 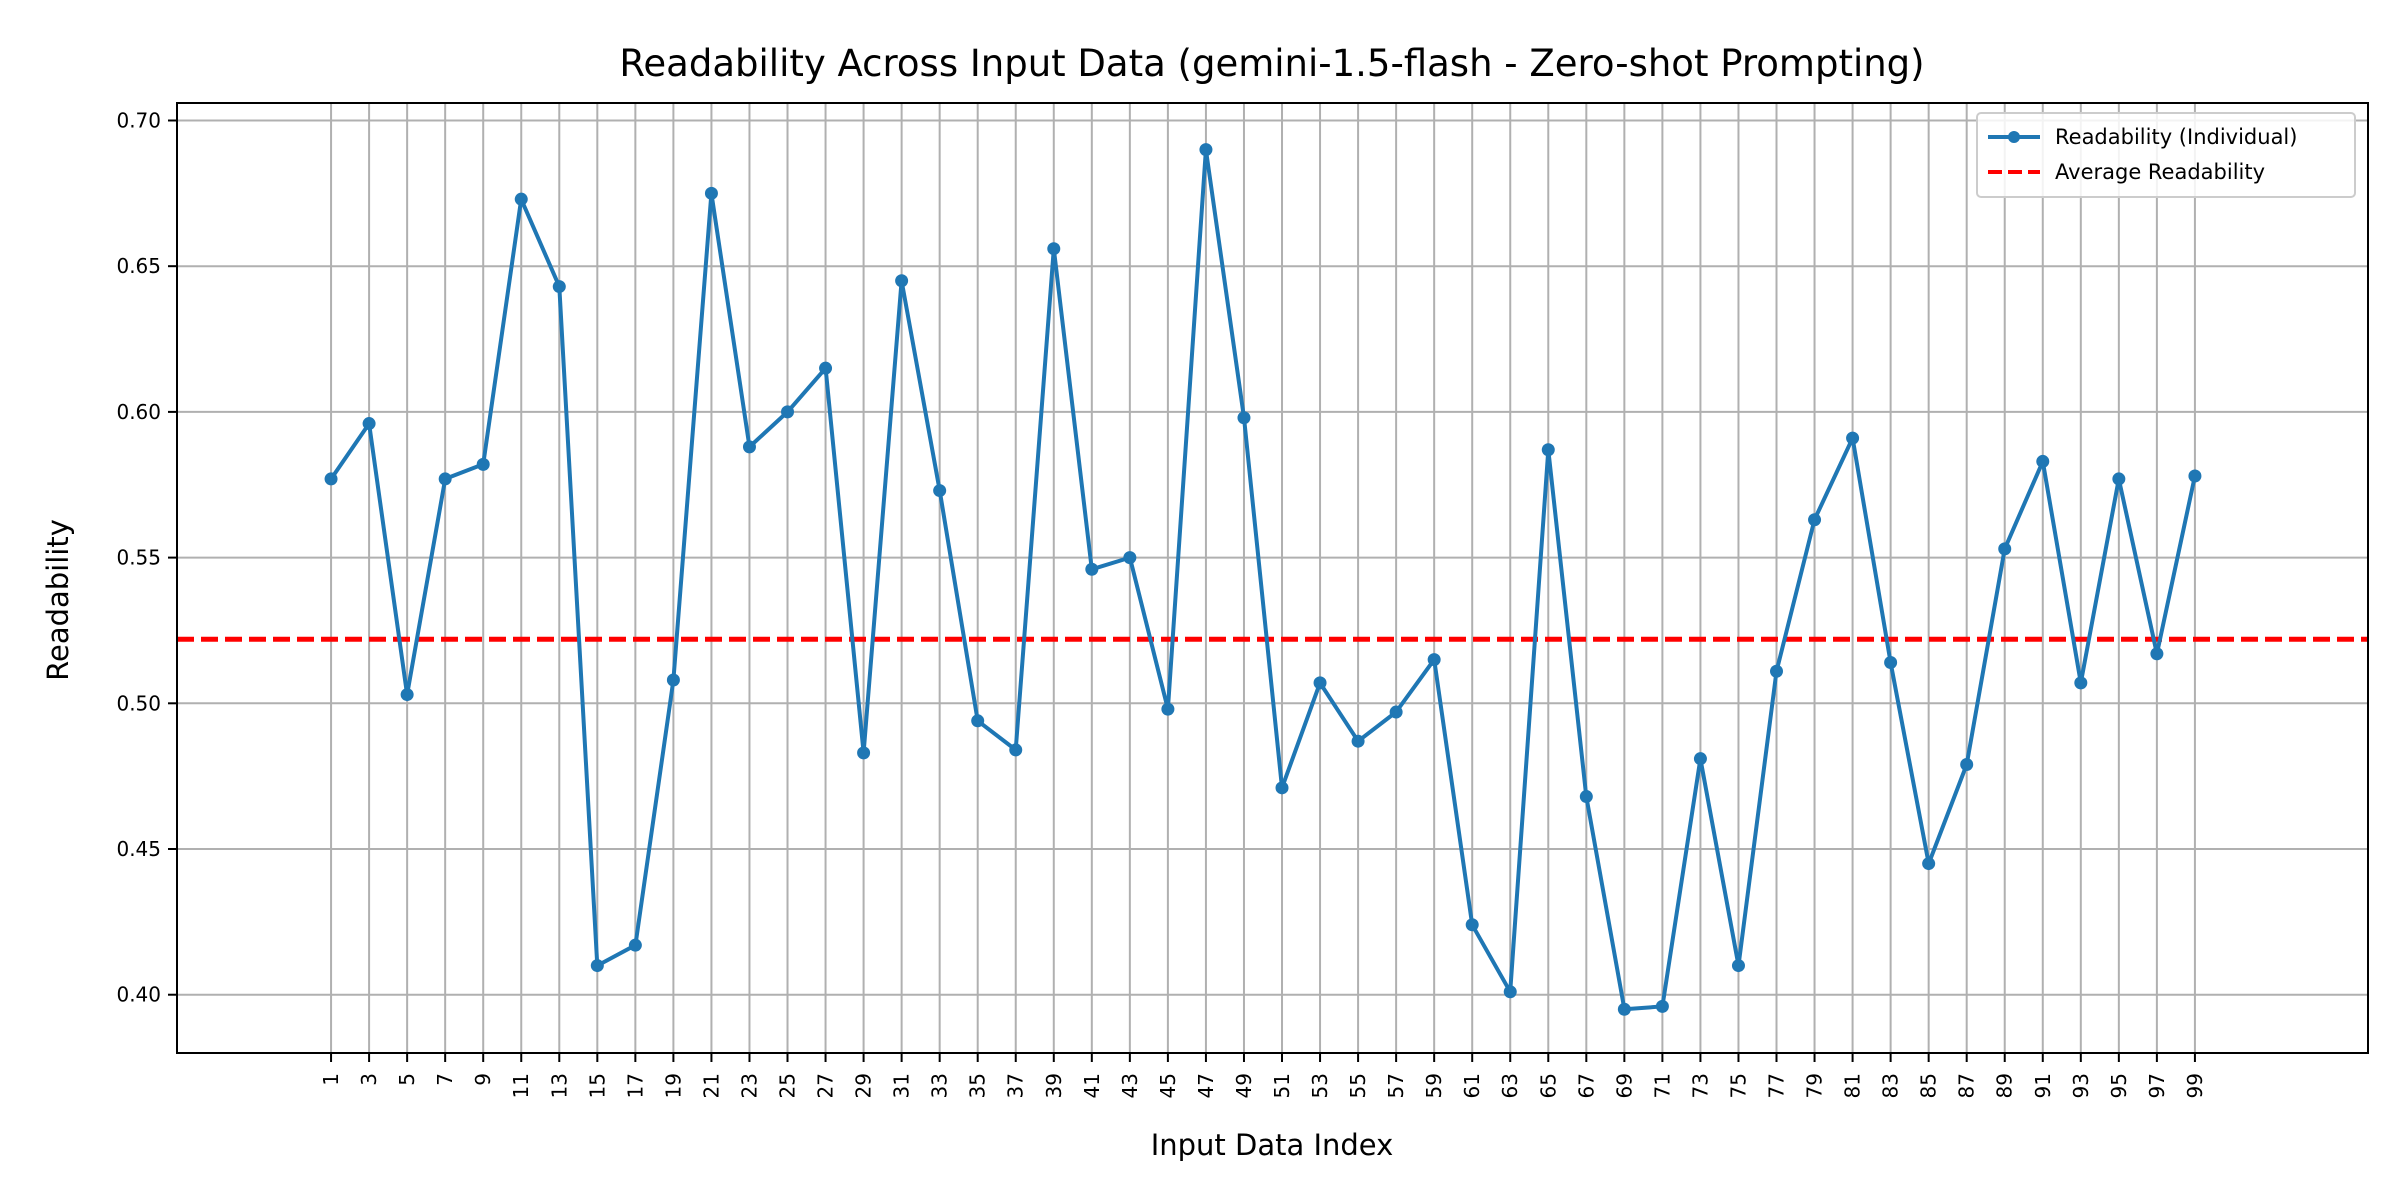 What do you see at coordinates (1700, 1085) in the screenshot?
I see `x-tick-label: 73` at bounding box center [1700, 1085].